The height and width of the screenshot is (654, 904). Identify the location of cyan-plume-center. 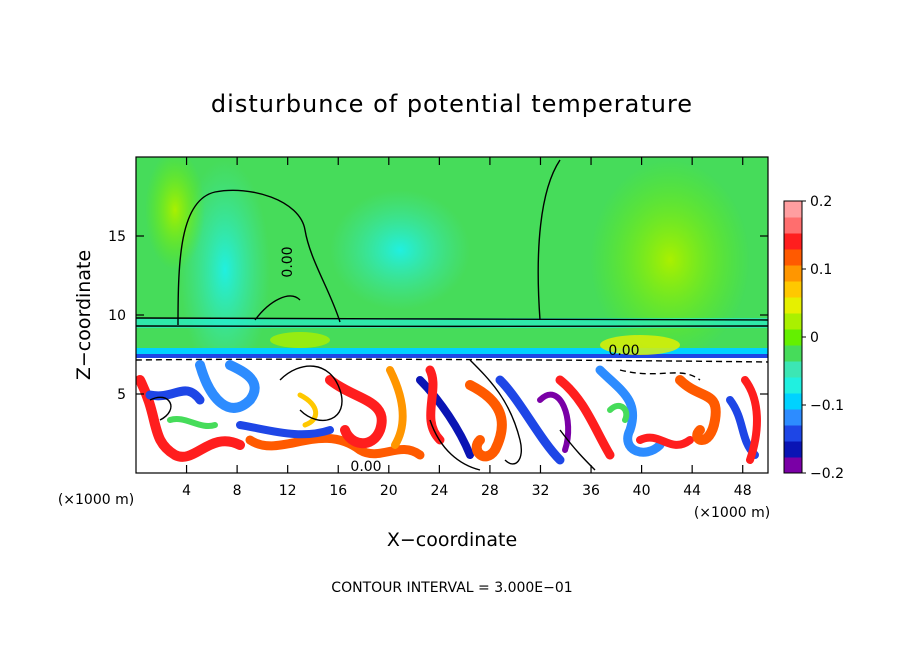
(400, 250).